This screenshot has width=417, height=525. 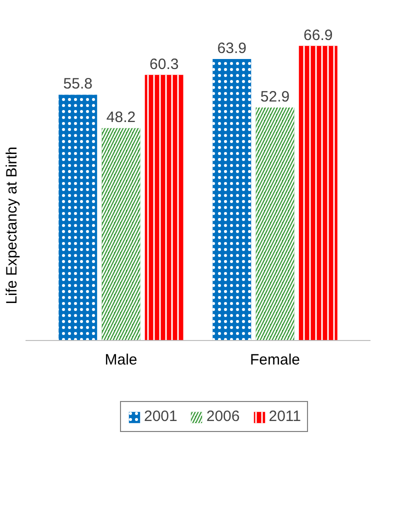 What do you see at coordinates (275, 97) in the screenshot?
I see `data-label: 52.9` at bounding box center [275, 97].